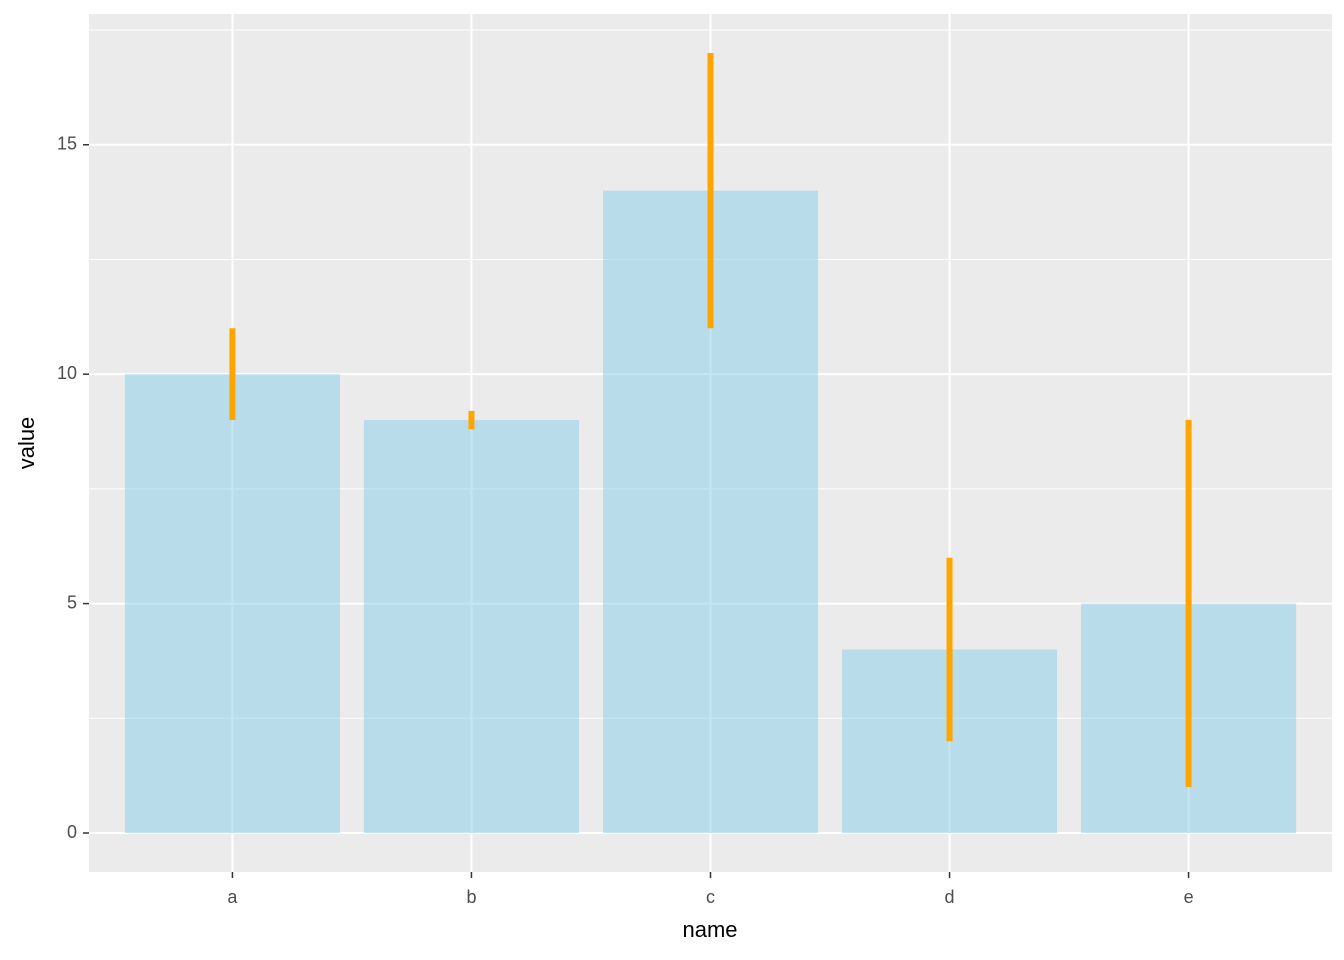 The image size is (1344, 960). I want to click on y-tick-label: 10, so click(67, 373).